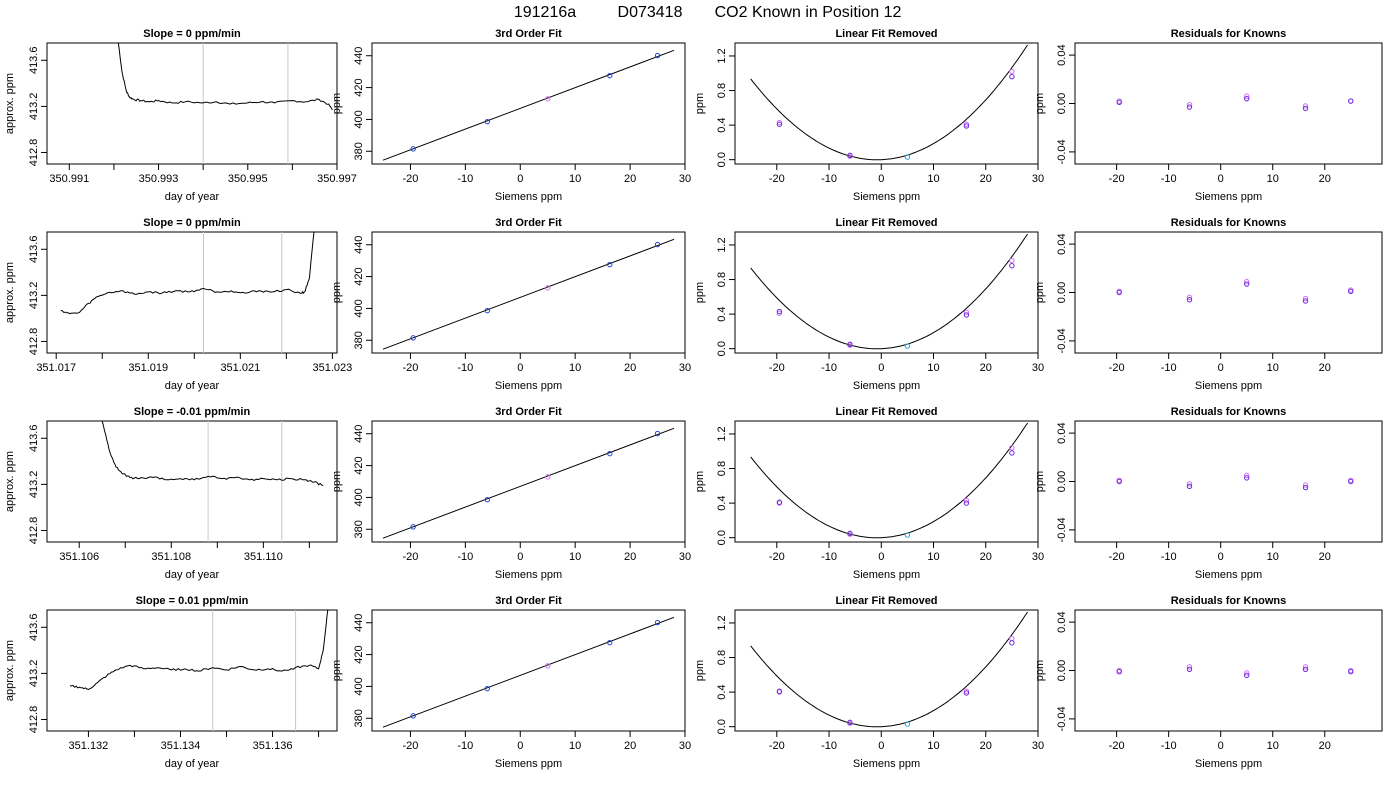 The image size is (1400, 800). I want to click on title-description: CO2 Known in Position 12, so click(808, 12).